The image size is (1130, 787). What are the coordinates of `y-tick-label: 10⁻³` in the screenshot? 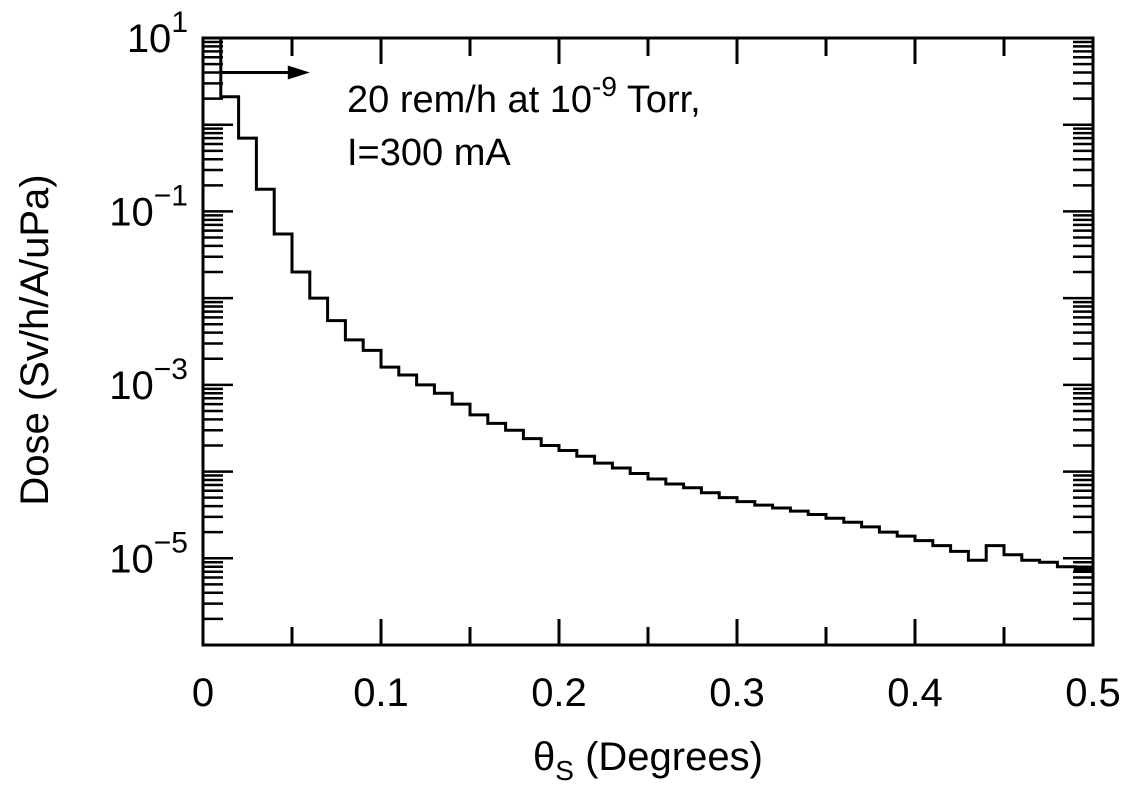 It's located at (148, 380).